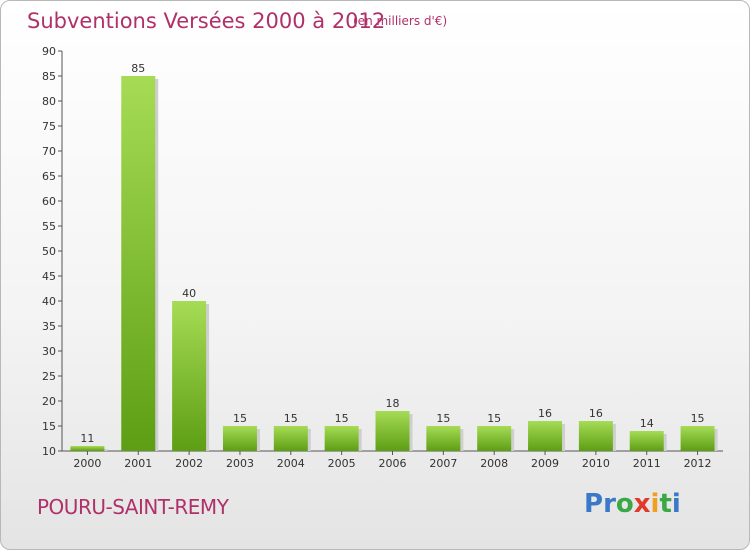 This screenshot has height=550, width=750. I want to click on value-label-2007: 15, so click(443, 418).